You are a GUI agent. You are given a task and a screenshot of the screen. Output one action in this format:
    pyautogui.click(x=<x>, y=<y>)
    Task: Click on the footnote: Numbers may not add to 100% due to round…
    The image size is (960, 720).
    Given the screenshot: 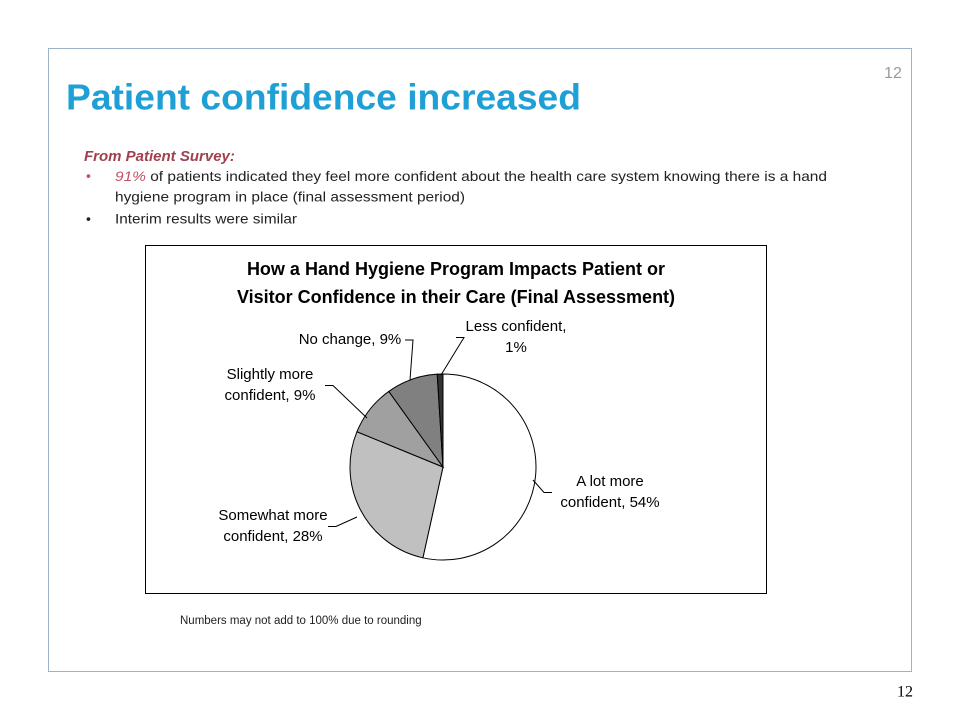 What is the action you would take?
    pyautogui.click(x=301, y=621)
    